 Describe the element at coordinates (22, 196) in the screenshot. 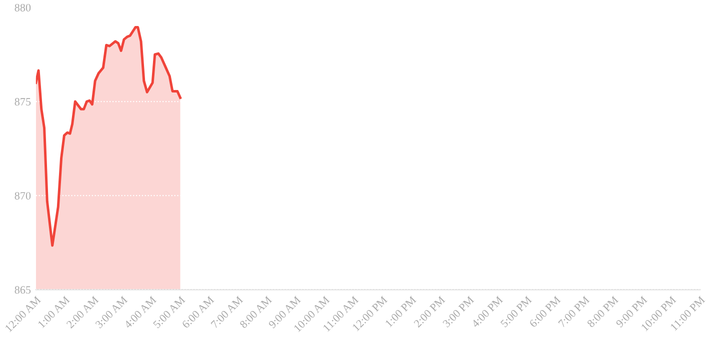

I see `y-tick-label: 870` at that location.